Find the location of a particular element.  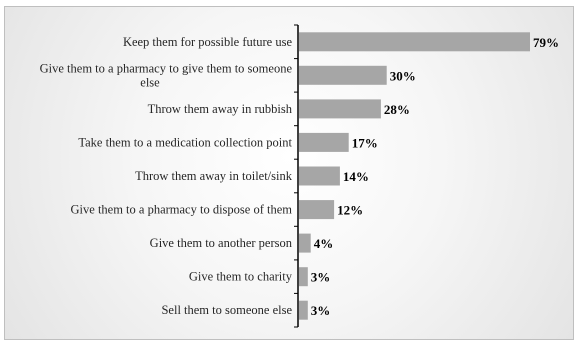

value-label-6: 12% is located at coordinates (350, 210).